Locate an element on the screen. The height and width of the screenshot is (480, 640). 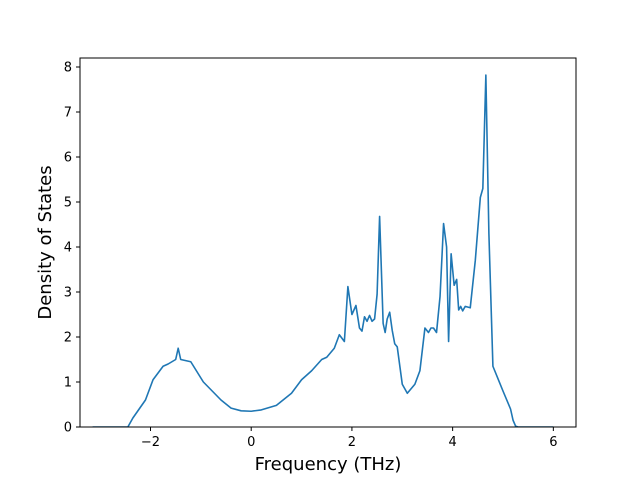
x-tick-label: 4 is located at coordinates (452, 442).